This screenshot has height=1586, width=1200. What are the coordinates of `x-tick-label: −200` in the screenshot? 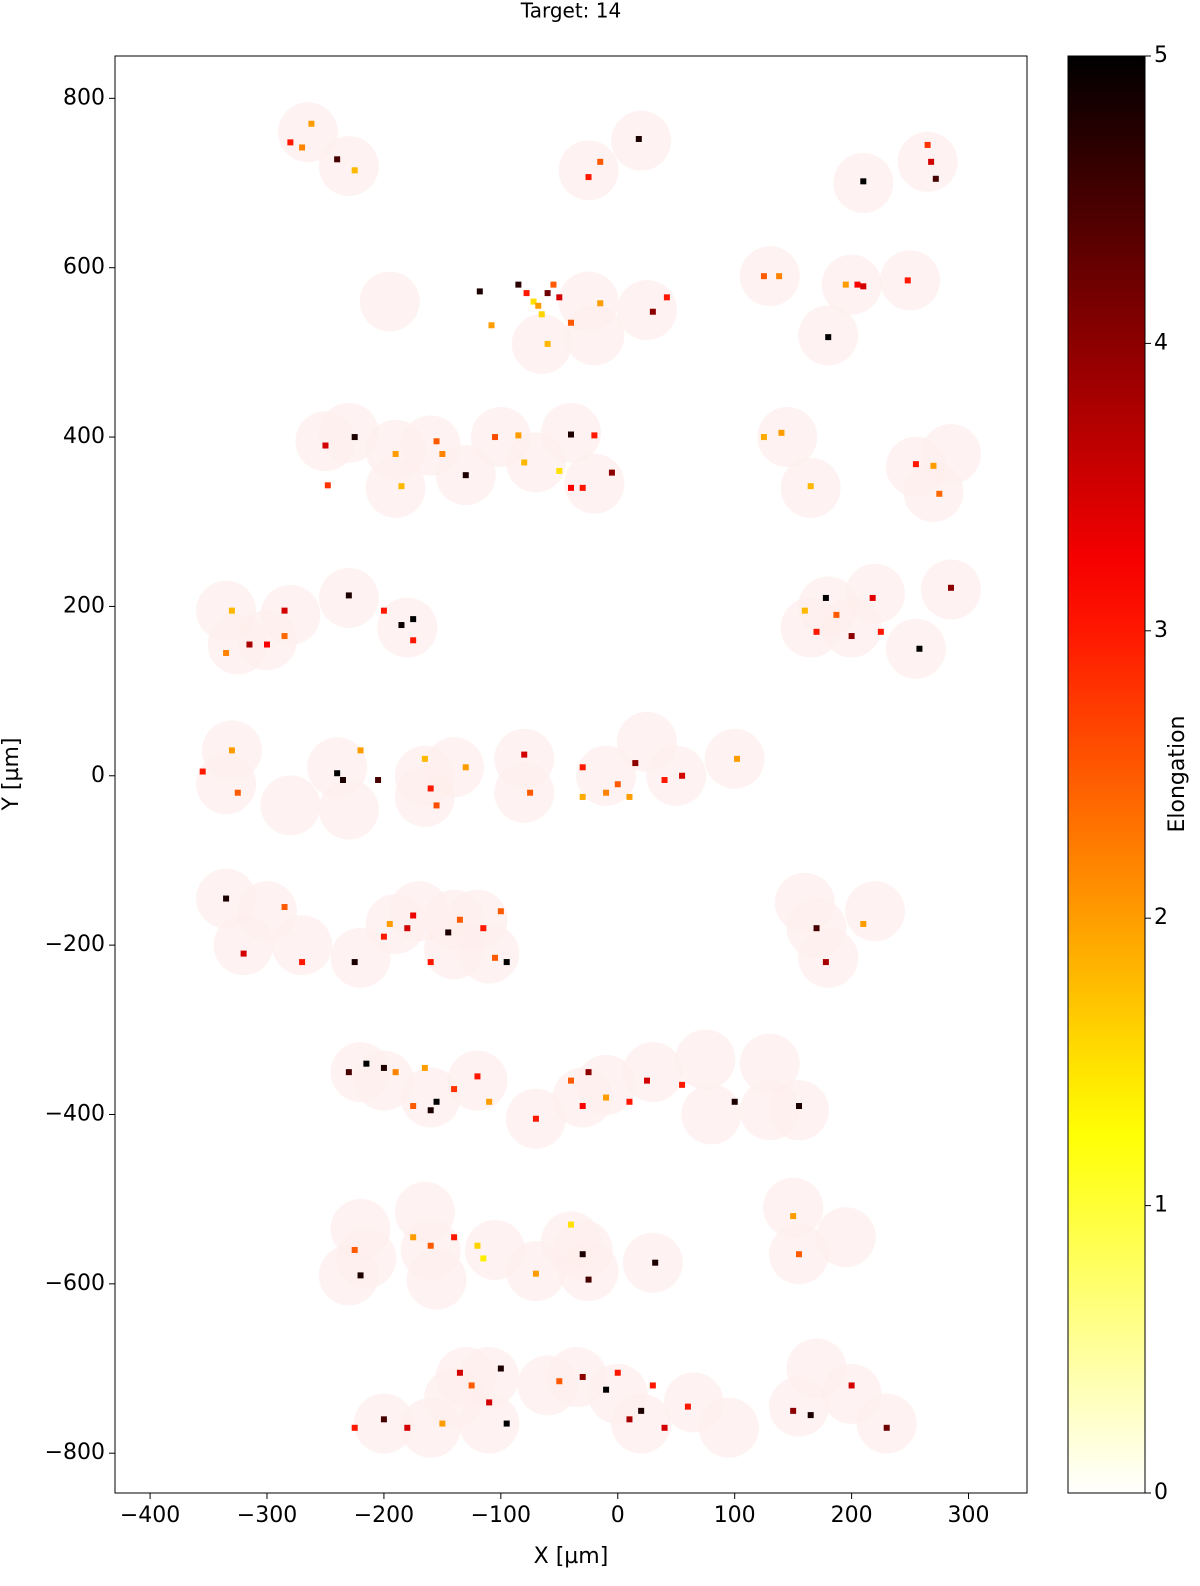 It's located at (384, 1515).